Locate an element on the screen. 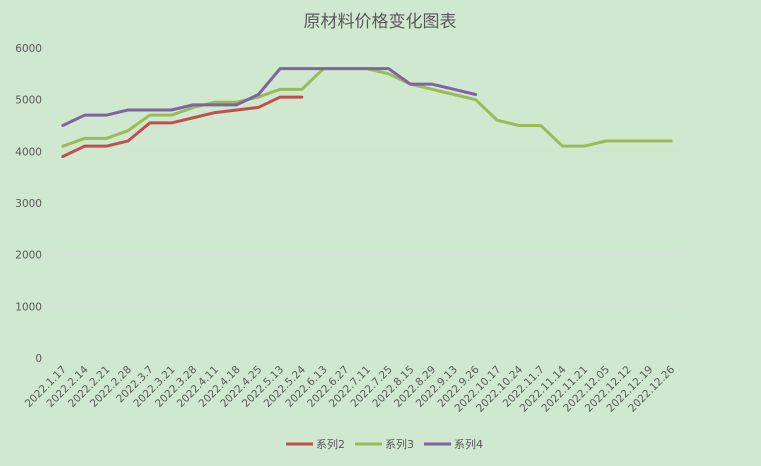  y-tick-label: 3000 is located at coordinates (28, 204).